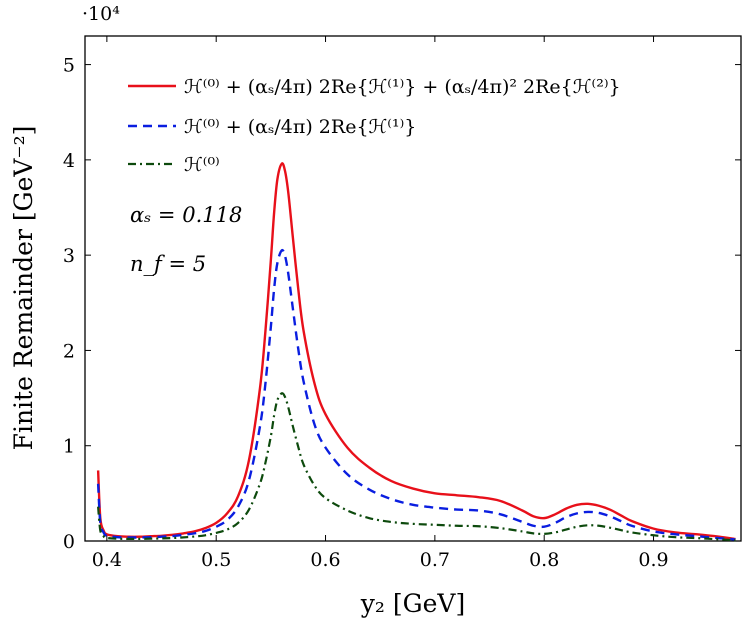 This screenshot has width=747, height=623. Describe the element at coordinates (101, 14) in the screenshot. I see `y-multiplier-label: ·10⁴` at that location.